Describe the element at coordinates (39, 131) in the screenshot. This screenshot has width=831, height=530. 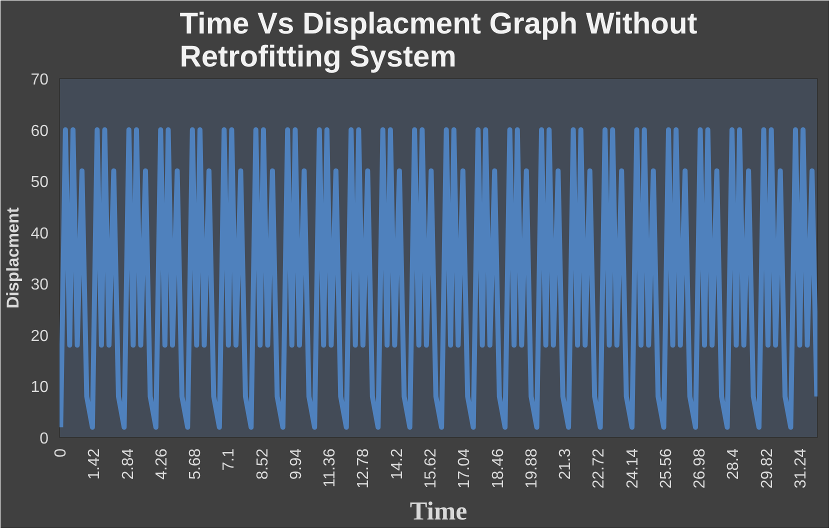
I see `y-tick-label: 60` at that location.